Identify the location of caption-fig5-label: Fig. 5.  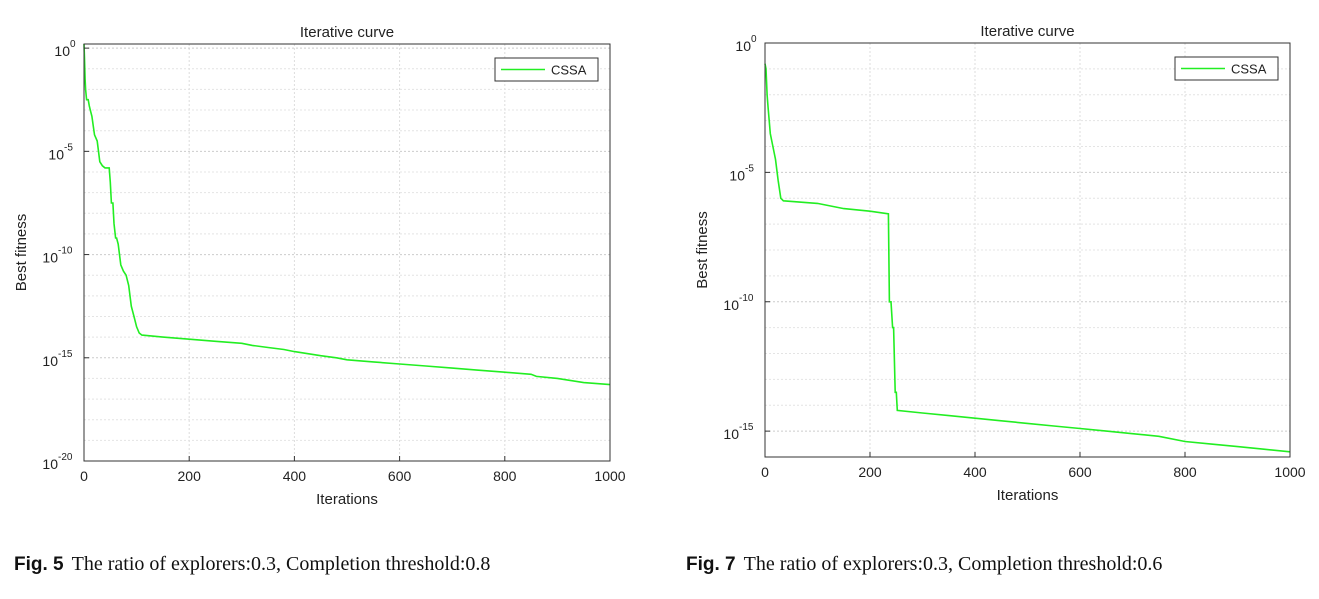
(39, 564).